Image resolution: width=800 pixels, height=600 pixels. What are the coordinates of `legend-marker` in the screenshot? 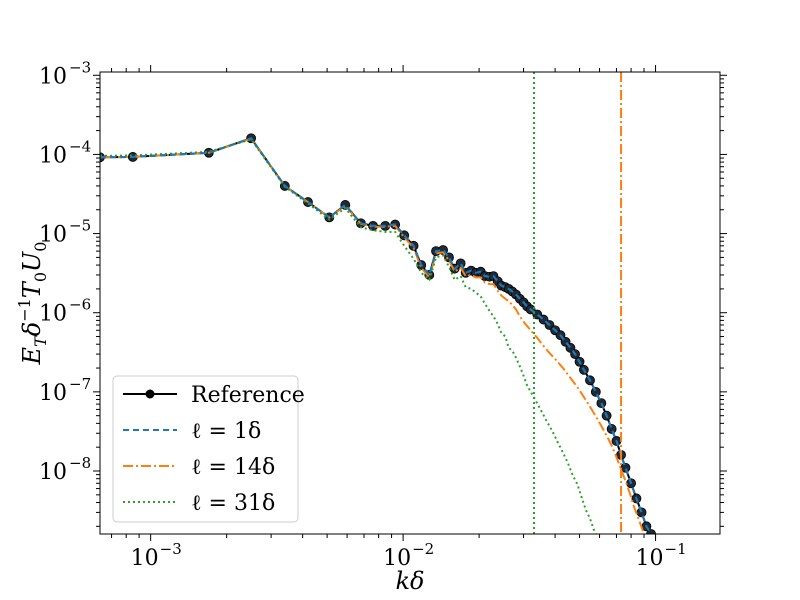 It's located at (150, 394).